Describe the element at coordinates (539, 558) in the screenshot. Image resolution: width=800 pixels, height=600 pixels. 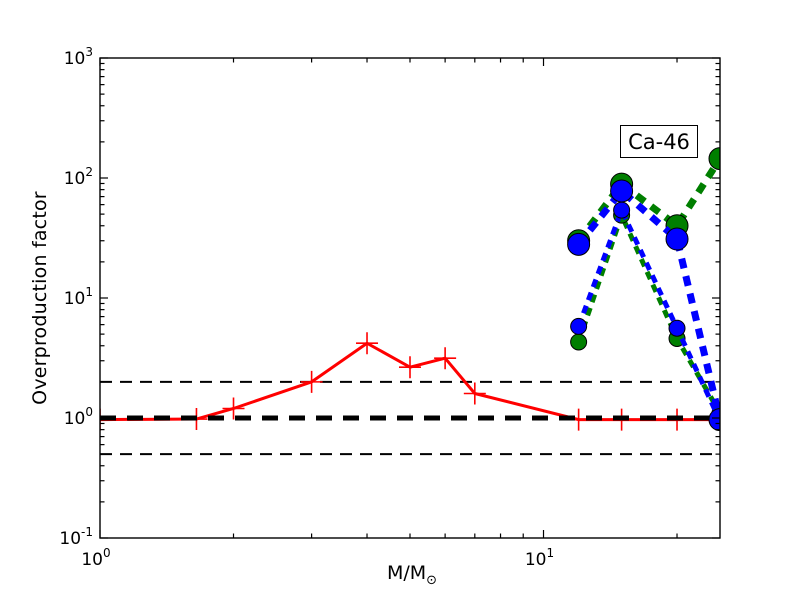
I see `x-tick-label: 10¹` at that location.